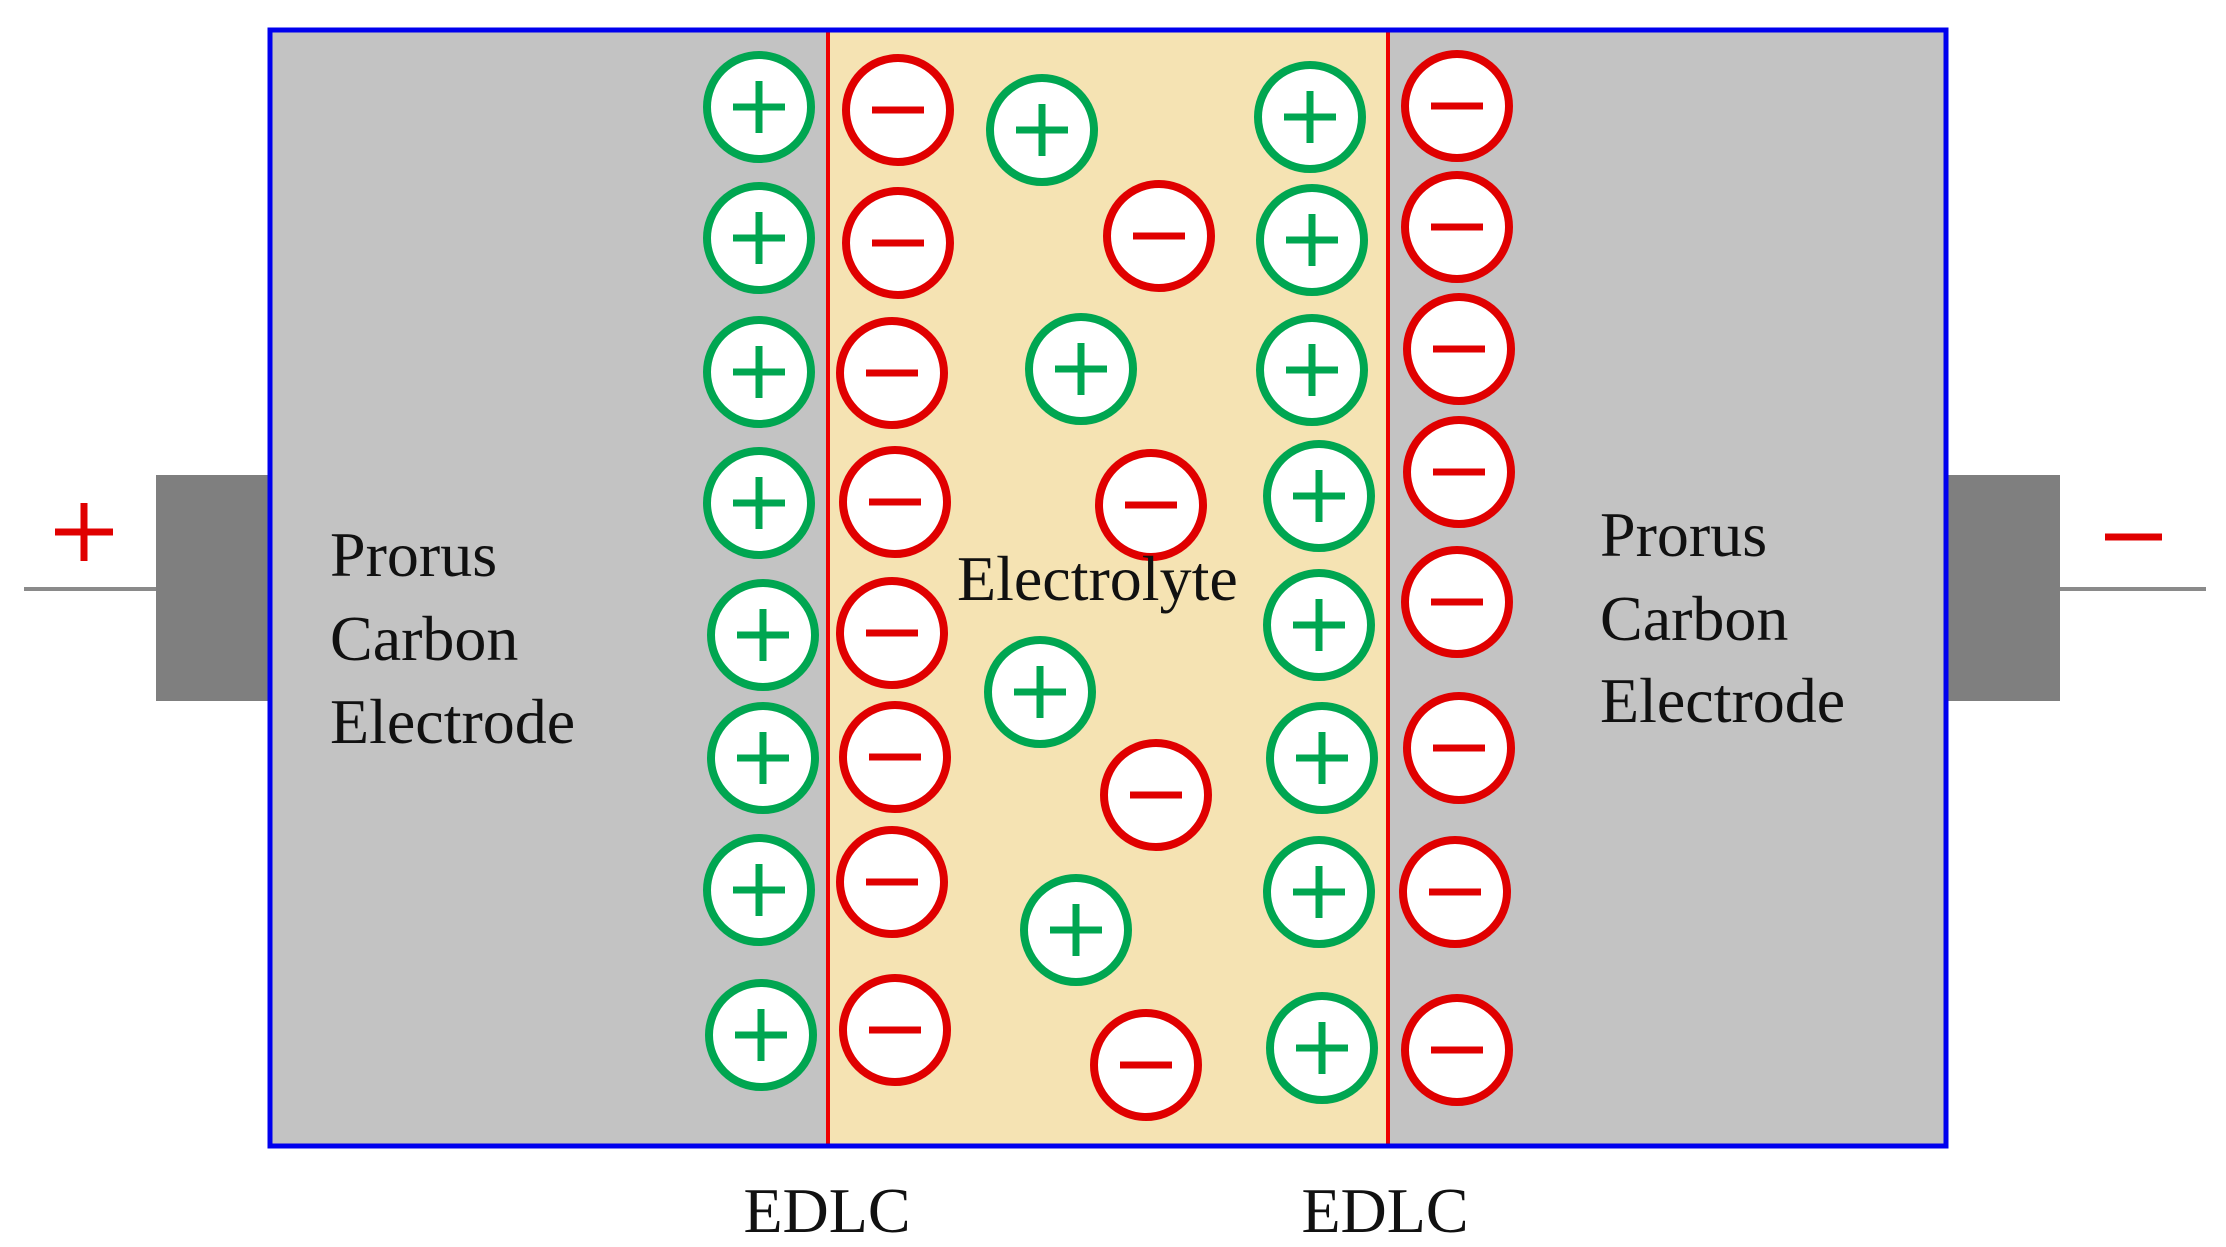 The width and height of the screenshot is (2226, 1247). What do you see at coordinates (826, 1210) in the screenshot?
I see `left-edlc-label: EDLC` at bounding box center [826, 1210].